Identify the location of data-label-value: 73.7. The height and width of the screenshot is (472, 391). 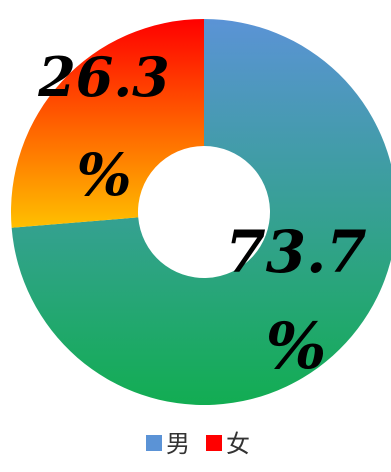
(295, 252).